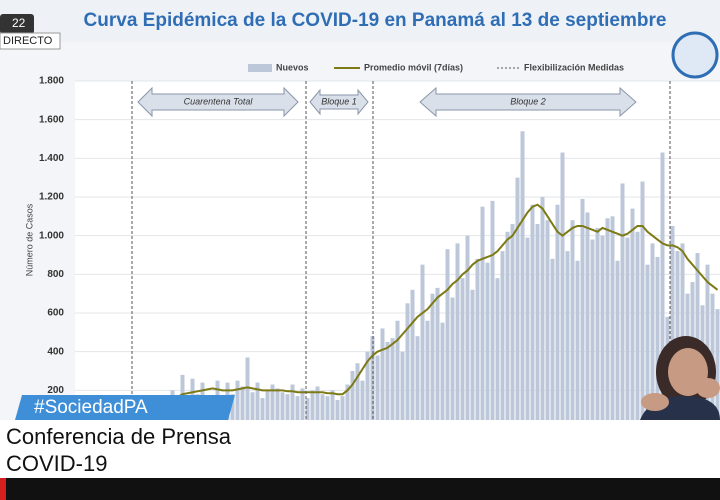 The height and width of the screenshot is (500, 720). I want to click on legend-label: Nuevos, so click(292, 67).